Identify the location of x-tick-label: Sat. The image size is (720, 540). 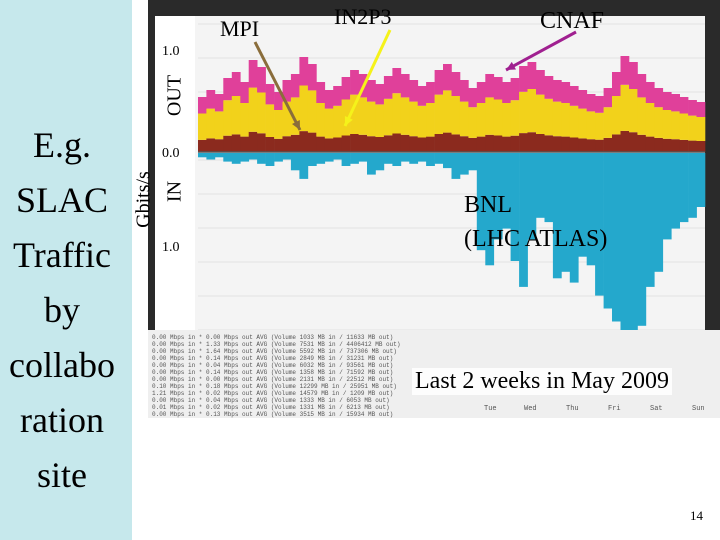
(656, 409).